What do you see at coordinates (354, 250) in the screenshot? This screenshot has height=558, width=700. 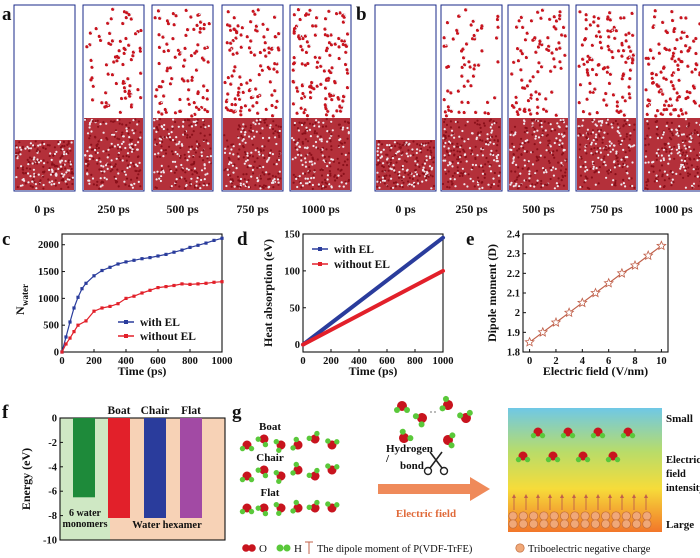 I see `legend-label-0: with EL` at bounding box center [354, 250].